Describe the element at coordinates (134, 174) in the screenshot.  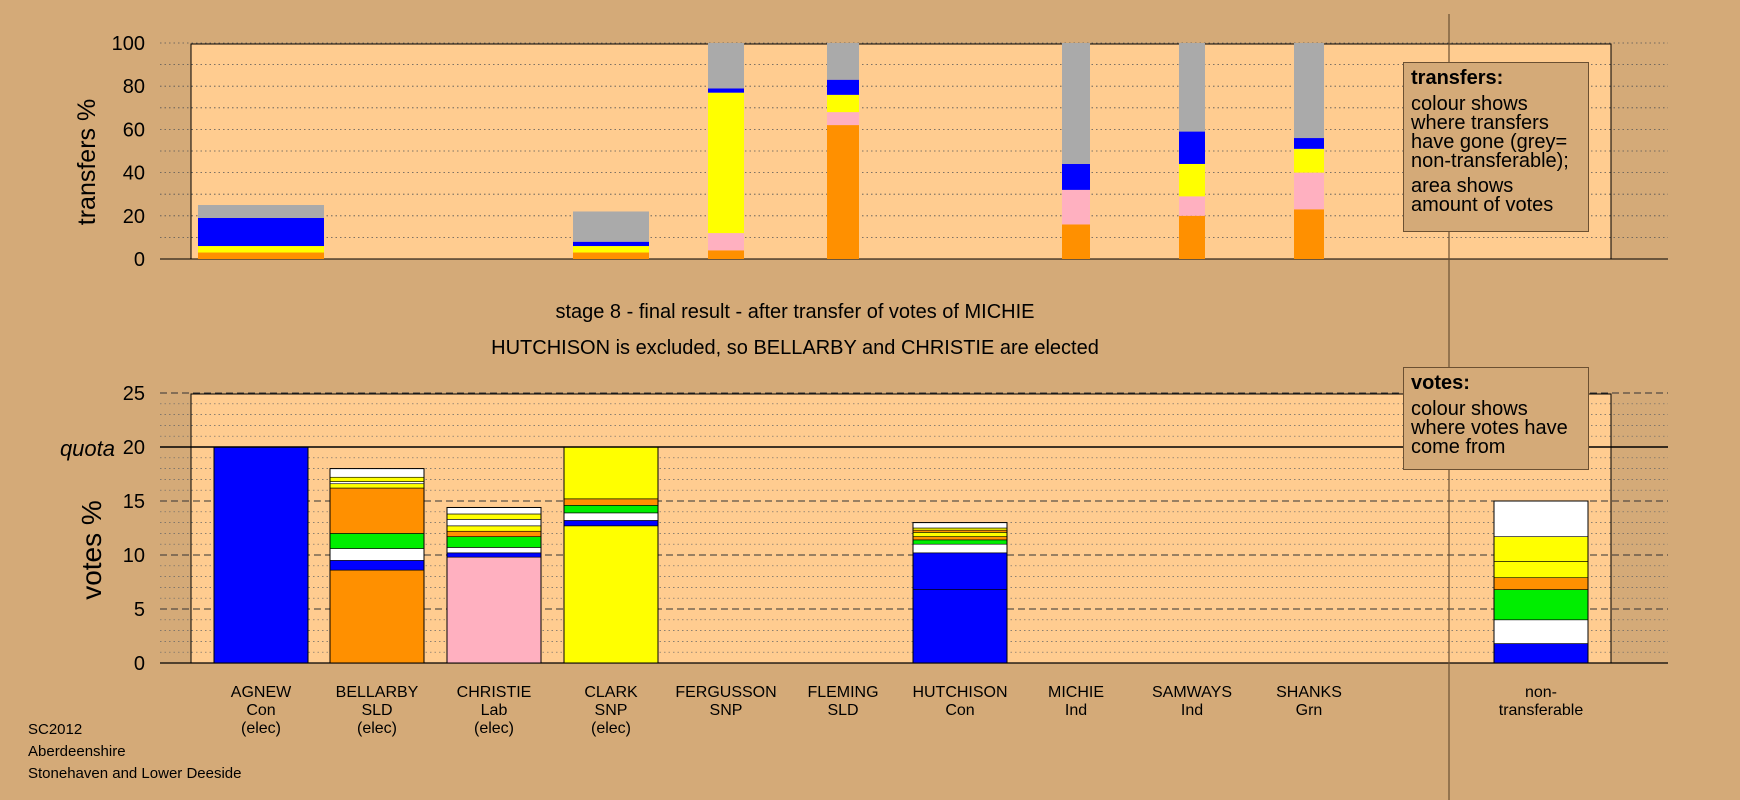
I see `y-tick-label: 40` at that location.